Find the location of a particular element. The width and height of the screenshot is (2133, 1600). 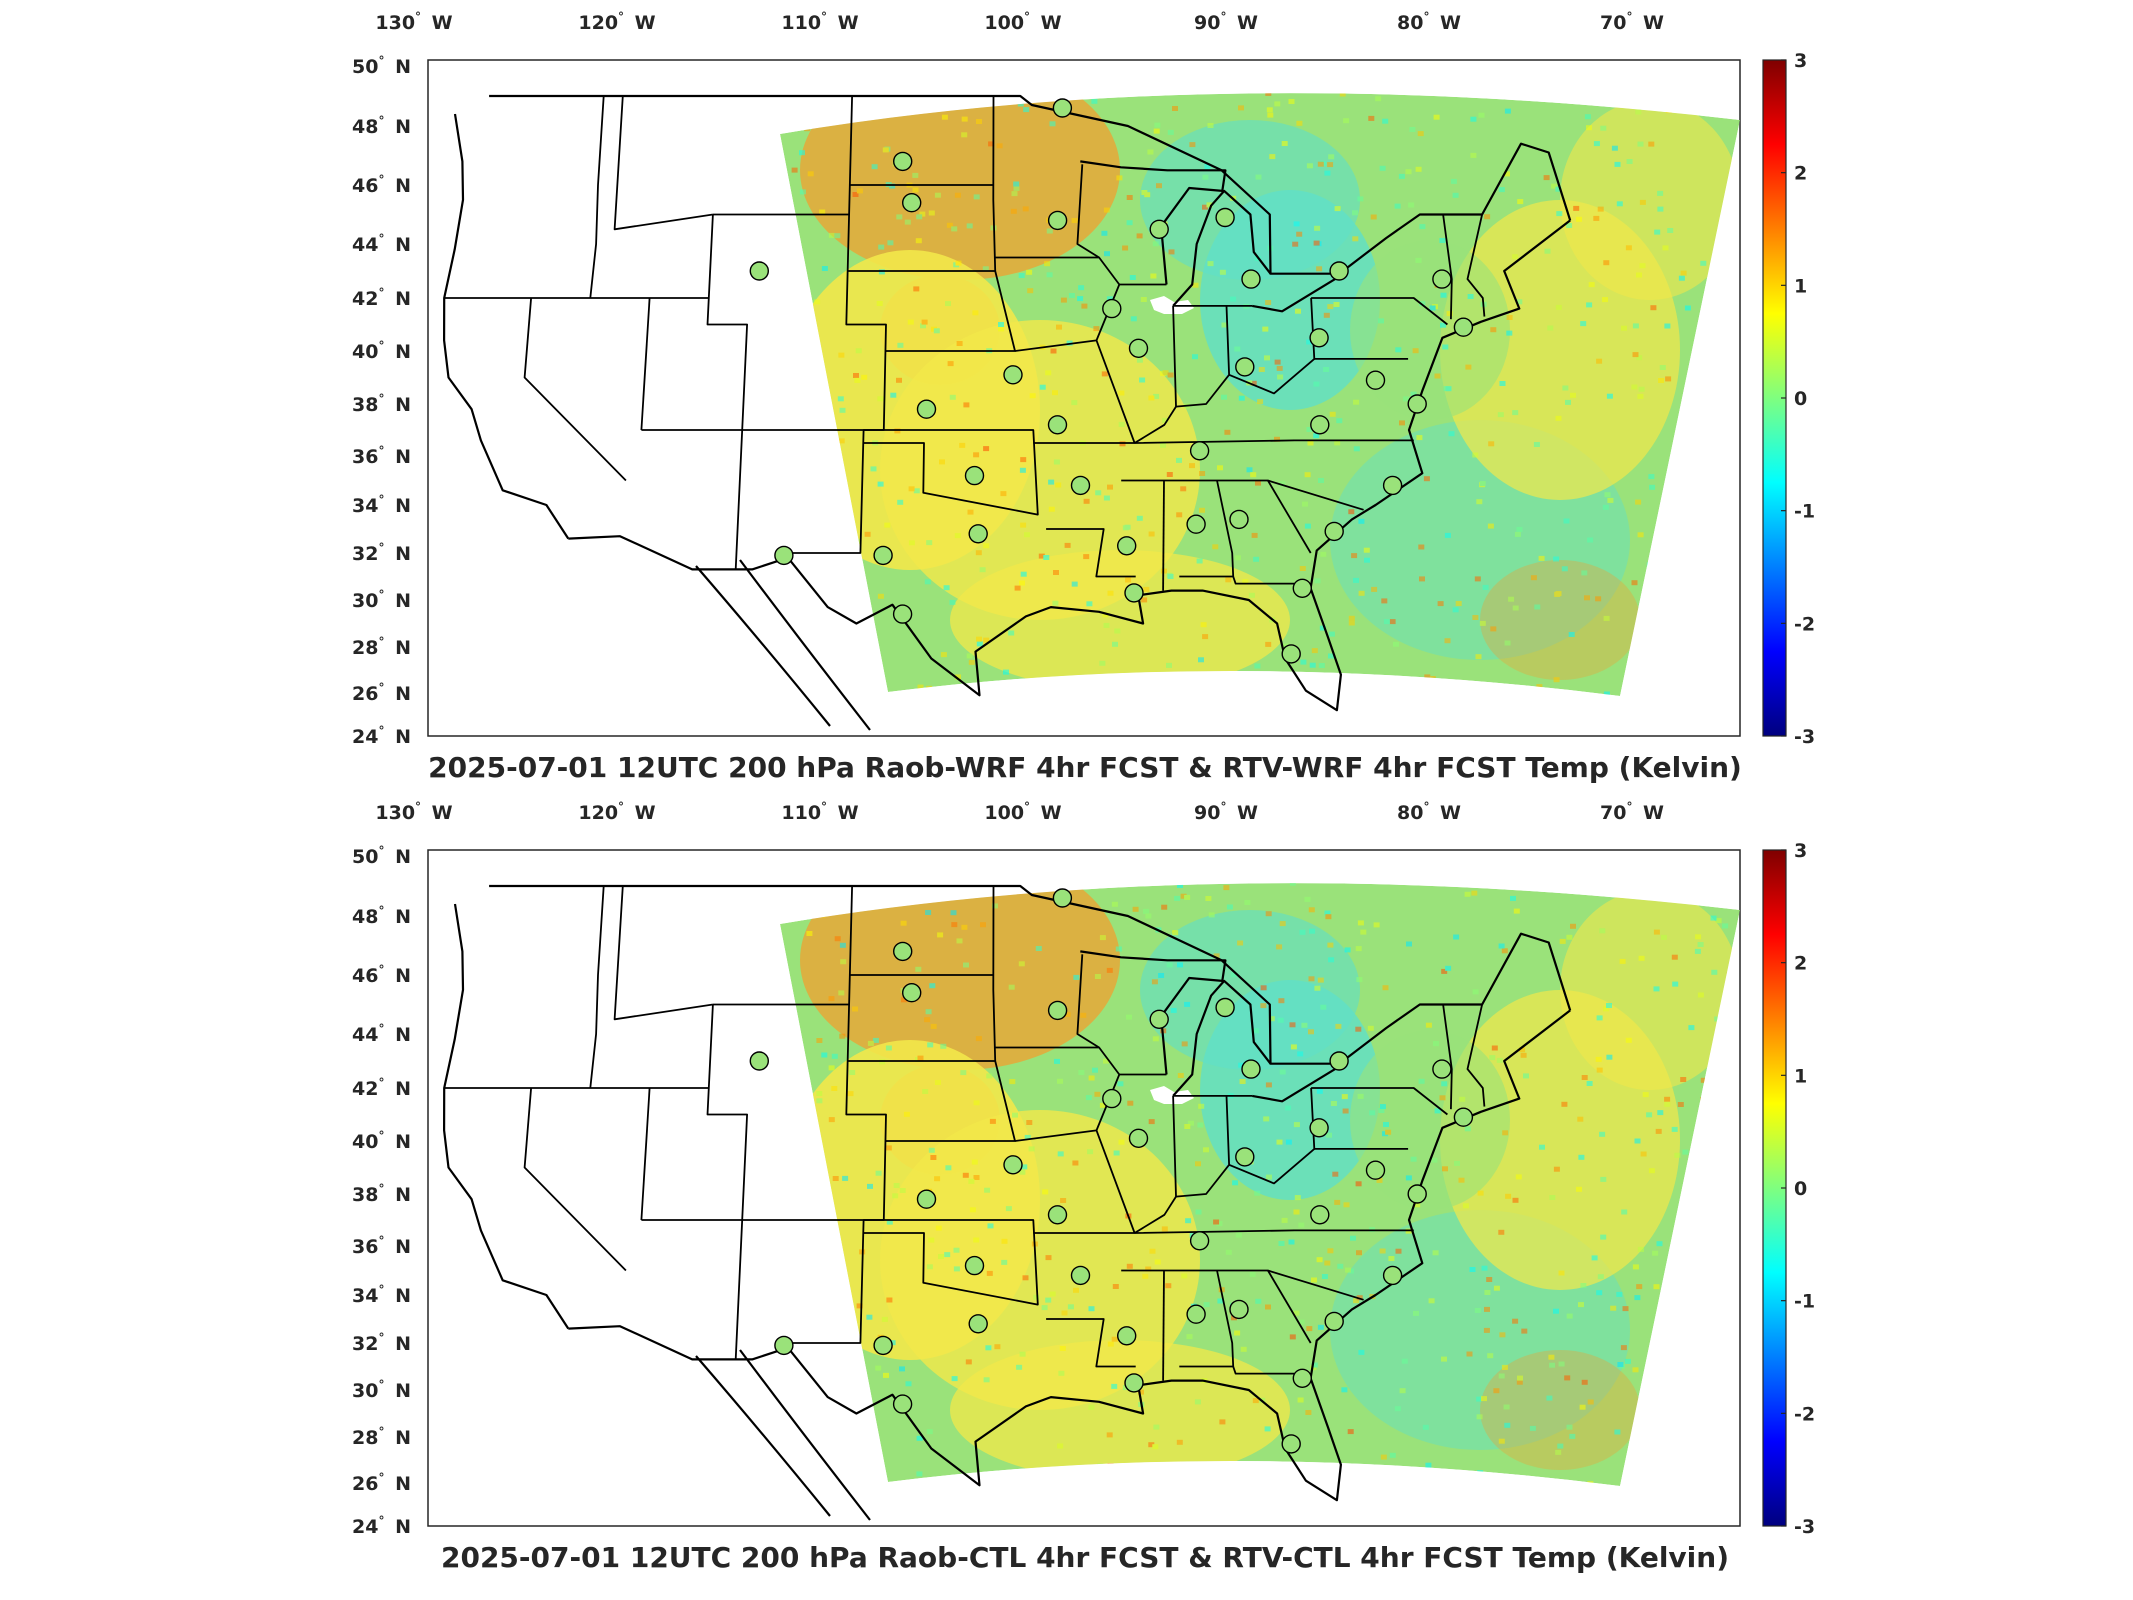

latitude-tick-label: 28° N is located at coordinates (381, 1437).